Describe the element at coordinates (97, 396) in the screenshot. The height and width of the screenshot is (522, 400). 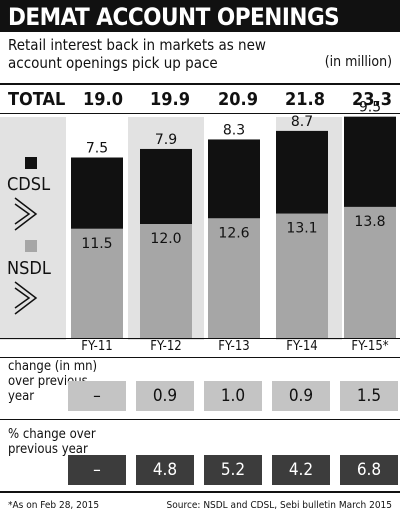
I see `change-value: –` at that location.